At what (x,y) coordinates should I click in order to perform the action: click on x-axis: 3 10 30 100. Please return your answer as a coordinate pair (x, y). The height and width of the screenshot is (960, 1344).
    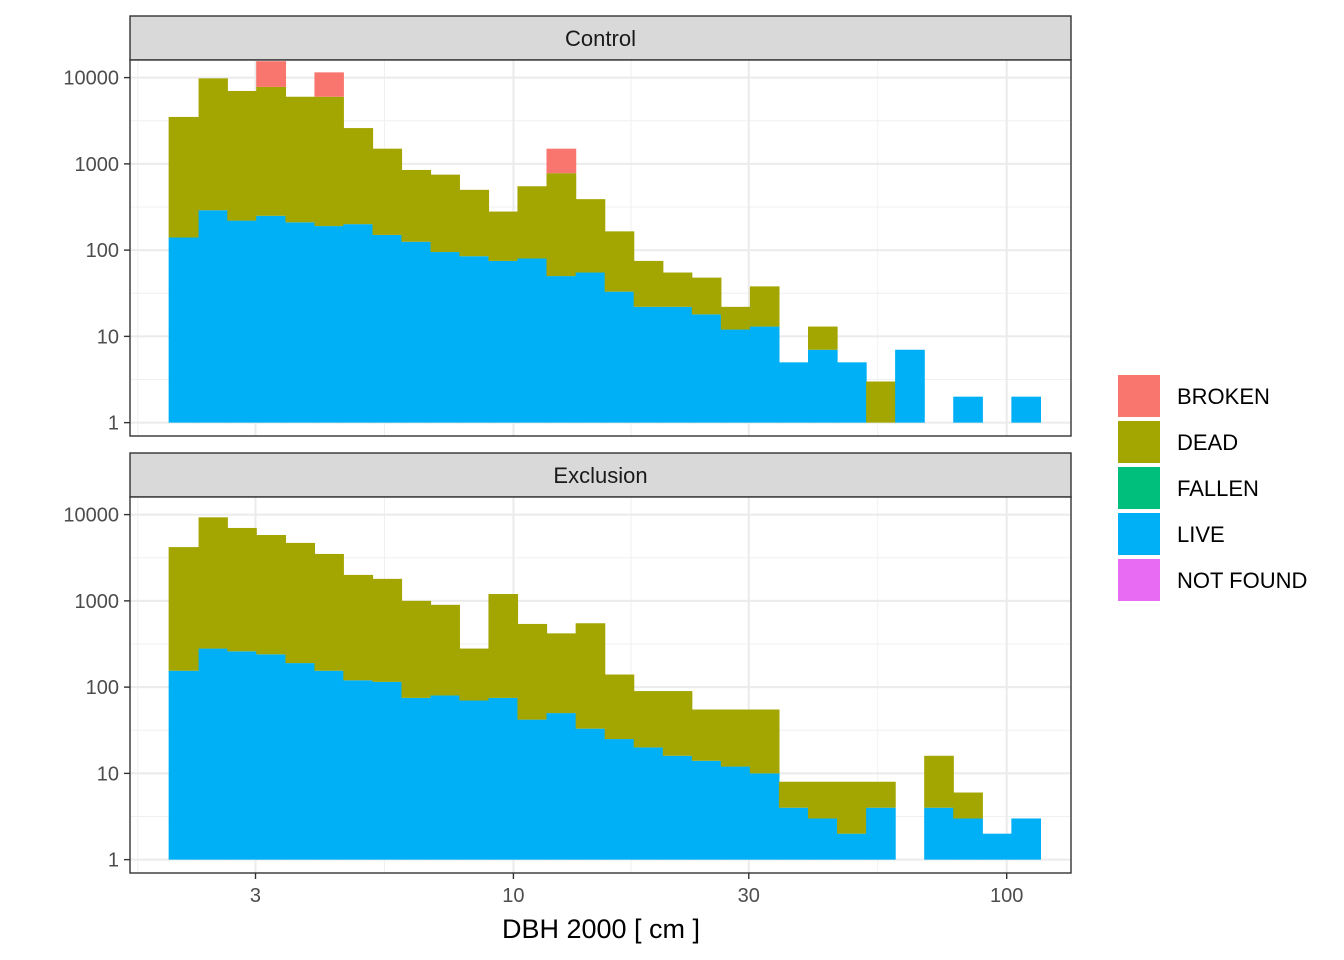
    Looking at the image, I should click on (636, 890).